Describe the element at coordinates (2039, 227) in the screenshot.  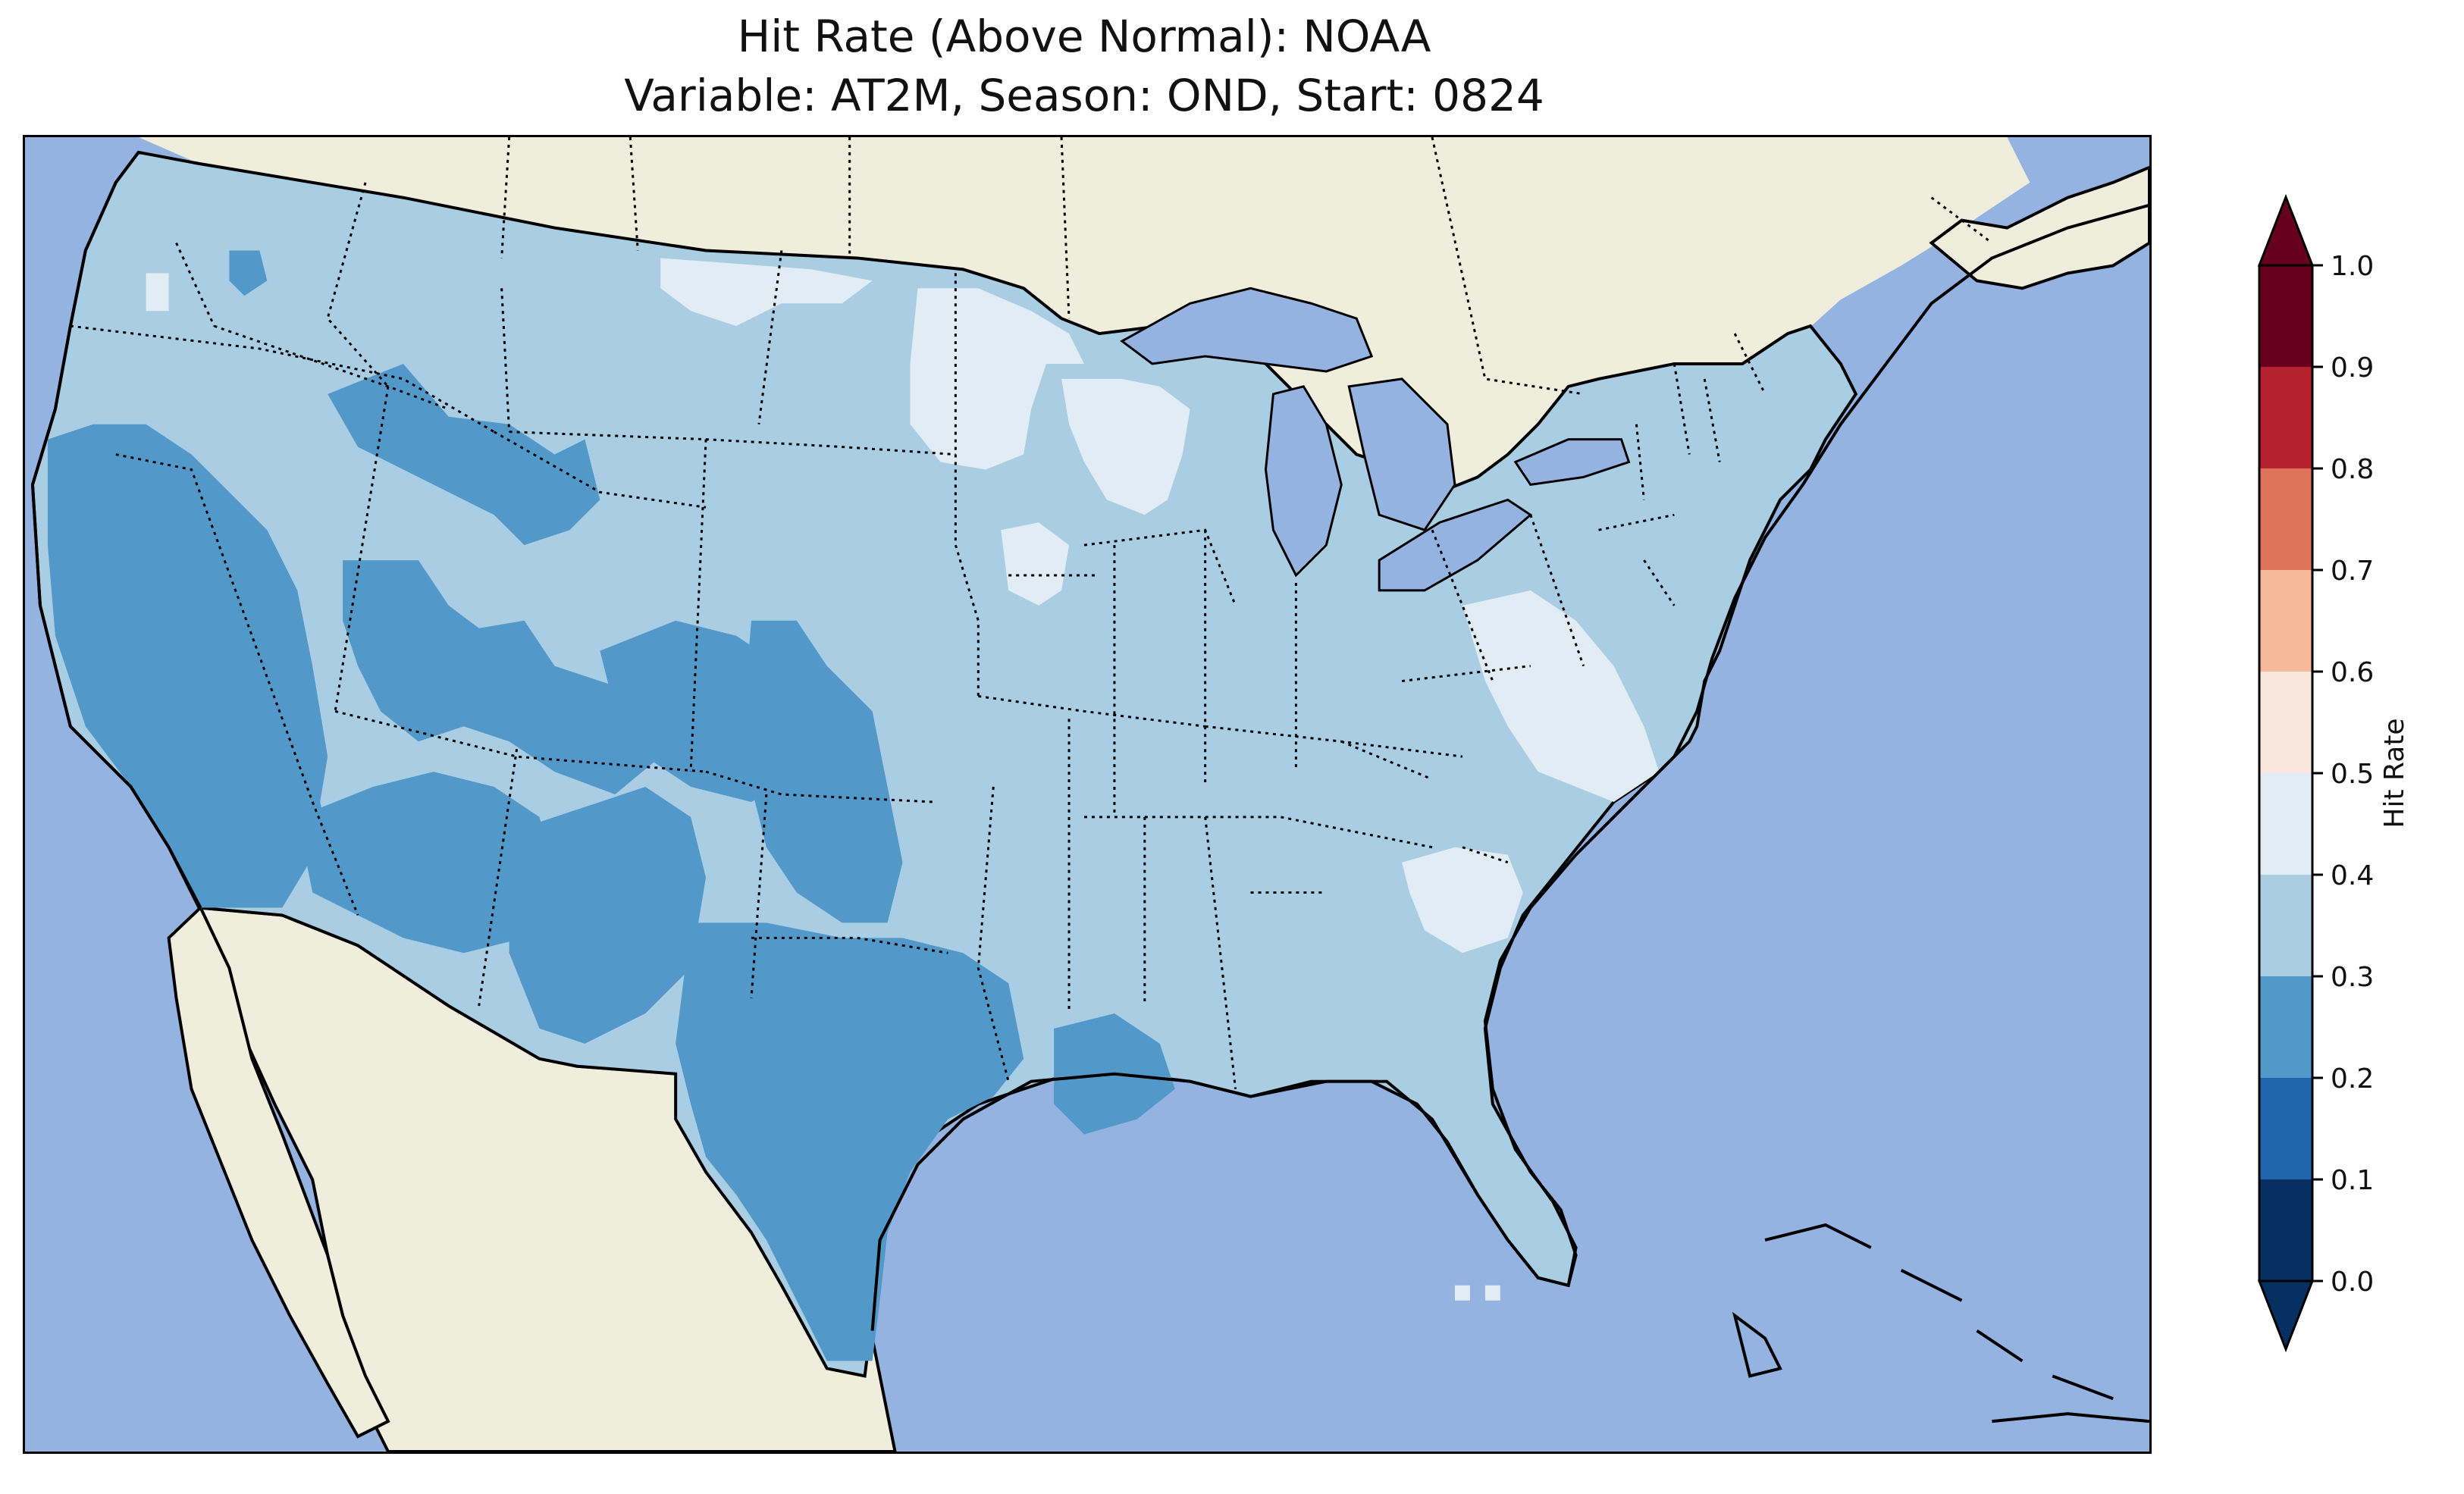
I see `maritimes-land` at that location.